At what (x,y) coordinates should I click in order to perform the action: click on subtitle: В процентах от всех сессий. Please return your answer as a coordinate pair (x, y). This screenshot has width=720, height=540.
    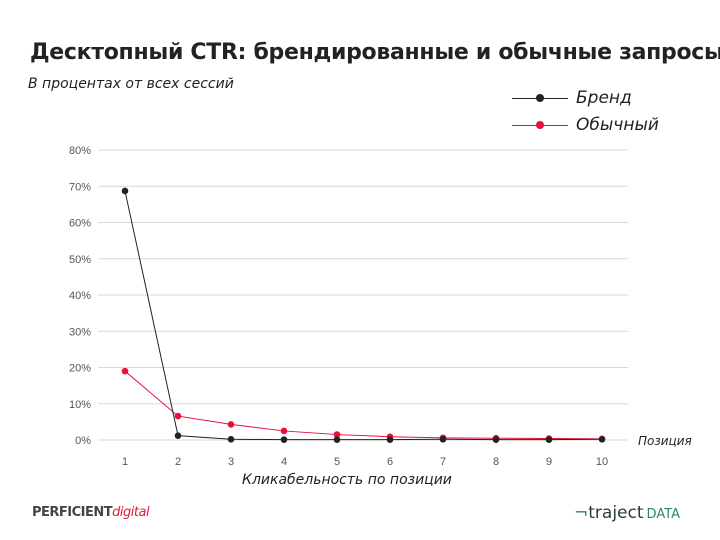
    Looking at the image, I should click on (131, 84).